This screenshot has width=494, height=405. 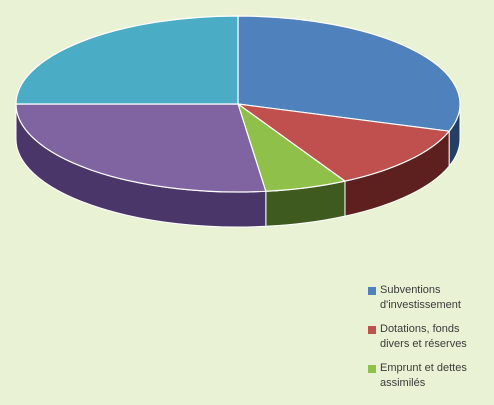 What do you see at coordinates (372, 330) in the screenshot?
I see `legend-swatch-dotations` at bounding box center [372, 330].